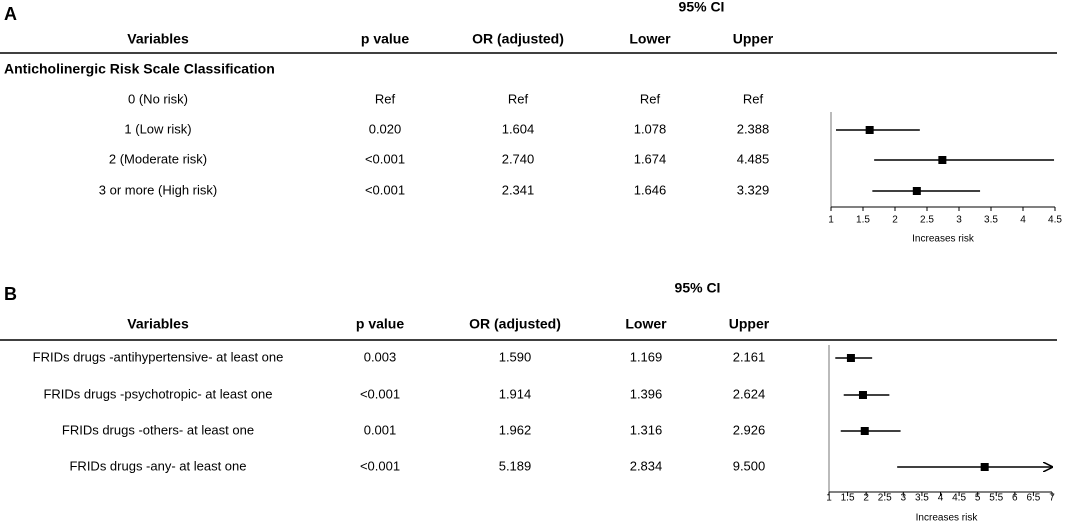  Describe the element at coordinates (978, 498) in the screenshot. I see `x-tick-label: 5` at that location.